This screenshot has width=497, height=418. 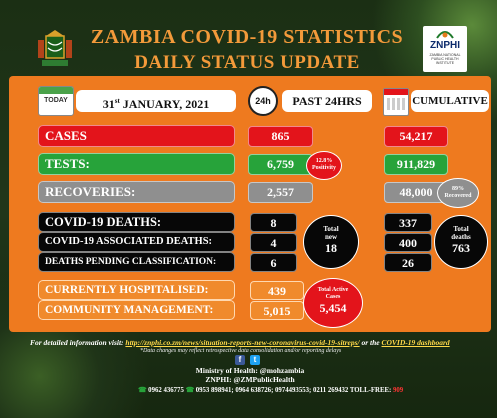 I want to click on pending-past24: 6, so click(x=273, y=262).